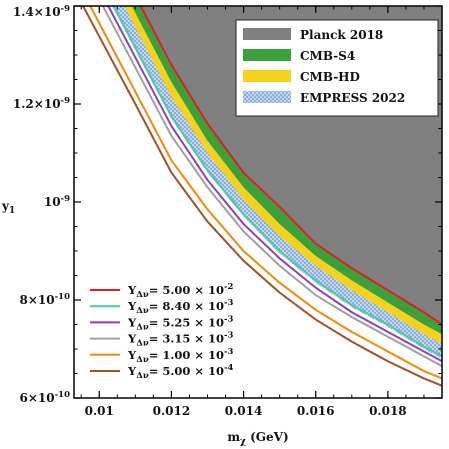 The image size is (449, 449). Describe the element at coordinates (41, 103) in the screenshot. I see `y-tick-label-3: 1.2×10-9` at that location.